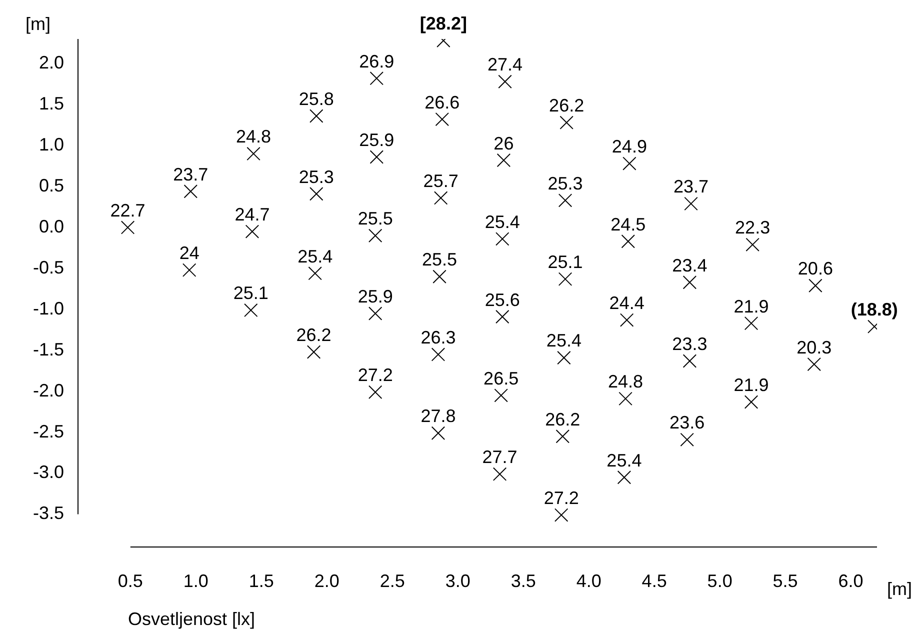  What do you see at coordinates (48, 472) in the screenshot?
I see `y-tick-label: -3.0` at bounding box center [48, 472].